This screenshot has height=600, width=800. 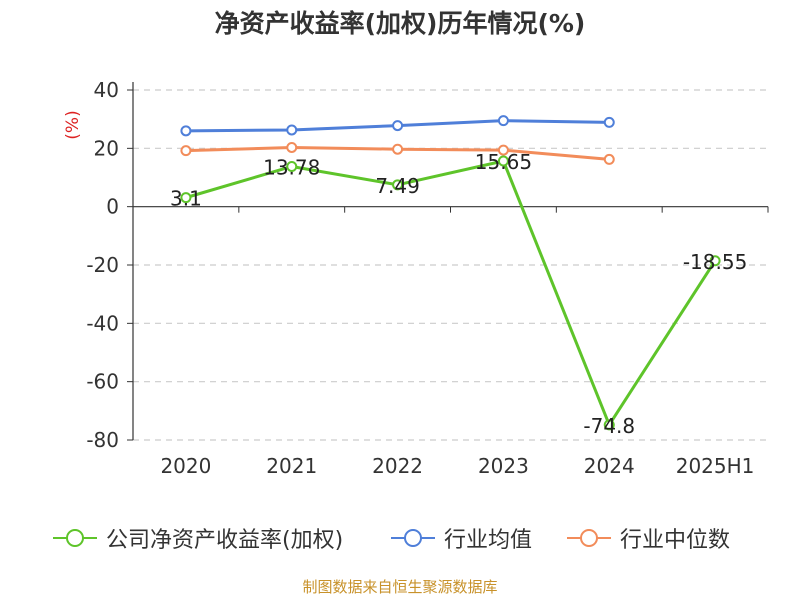 I want to click on y-tick-label: -40, so click(x=102, y=323).